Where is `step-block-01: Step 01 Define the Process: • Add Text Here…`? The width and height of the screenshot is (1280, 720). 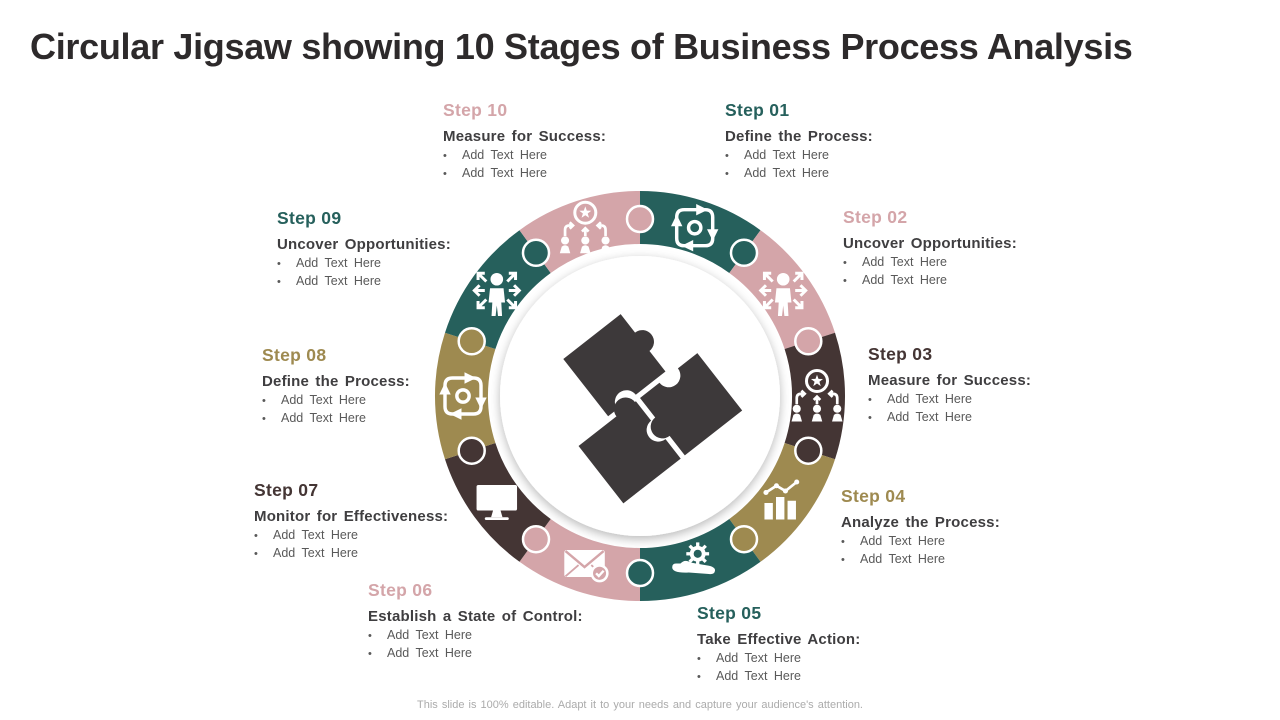 step-block-01: Step 01 Define the Process: • Add Text Here… is located at coordinates (799, 140).